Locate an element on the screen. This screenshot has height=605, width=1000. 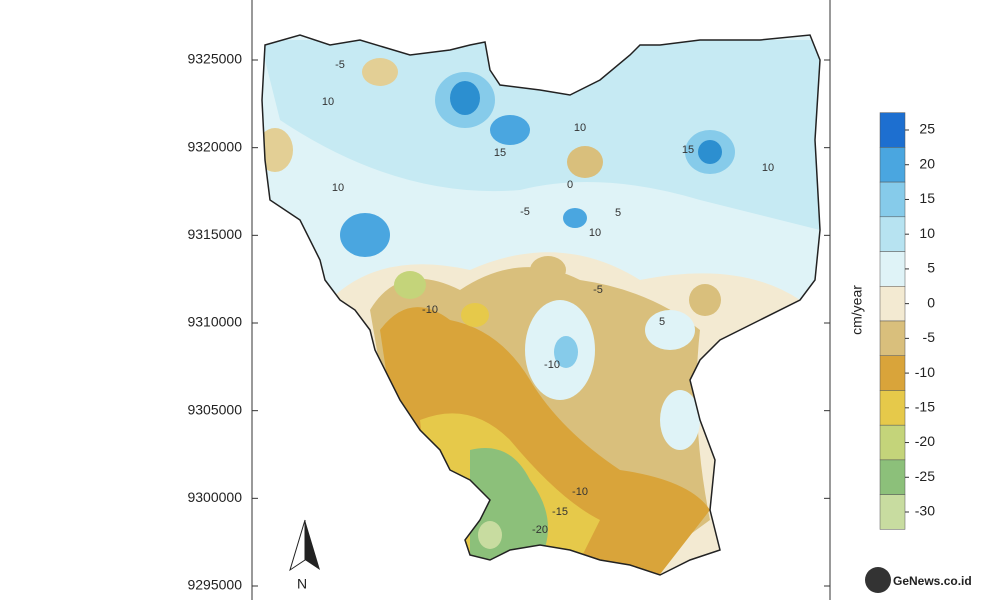
colorbar-tick-label: -5 is located at coordinates (929, 337).